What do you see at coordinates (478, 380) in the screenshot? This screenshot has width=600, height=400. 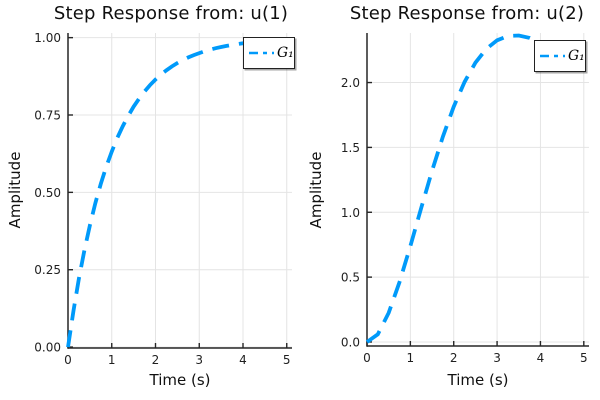 I see `x-axis-label-u2: Time (s)` at bounding box center [478, 380].